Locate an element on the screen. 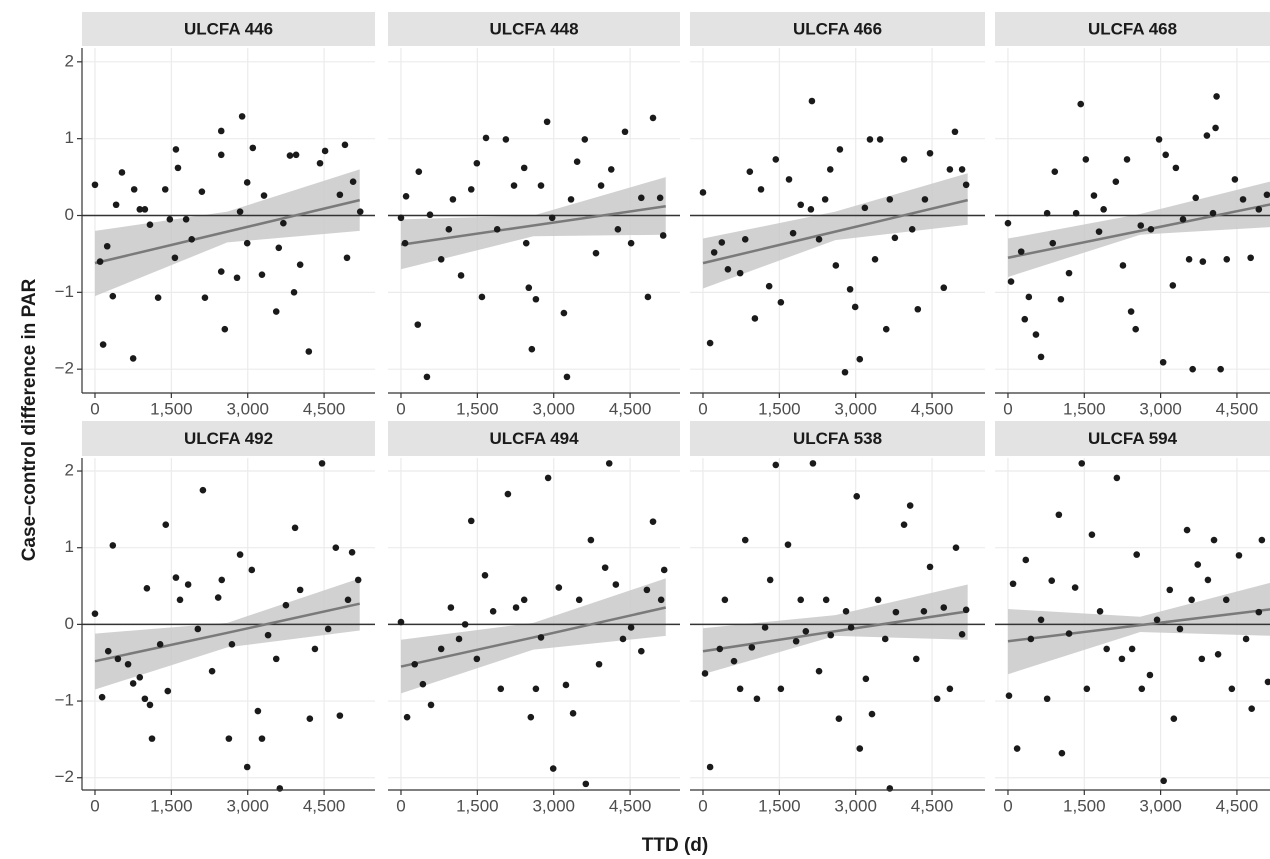 This screenshot has height=859, width=1270. panel-title: ULCFA 446 is located at coordinates (228, 28).